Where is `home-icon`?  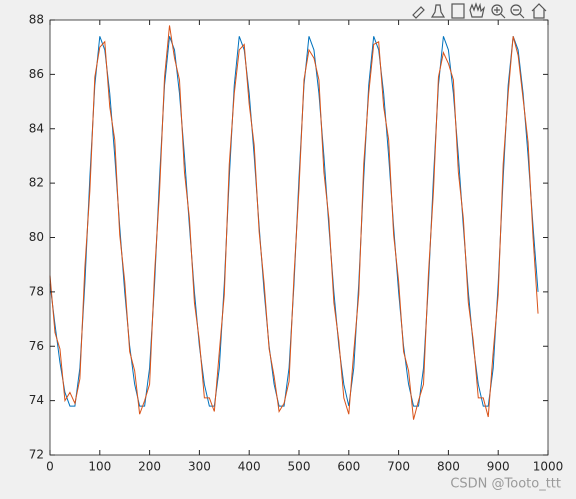 home-icon is located at coordinates (539, 11).